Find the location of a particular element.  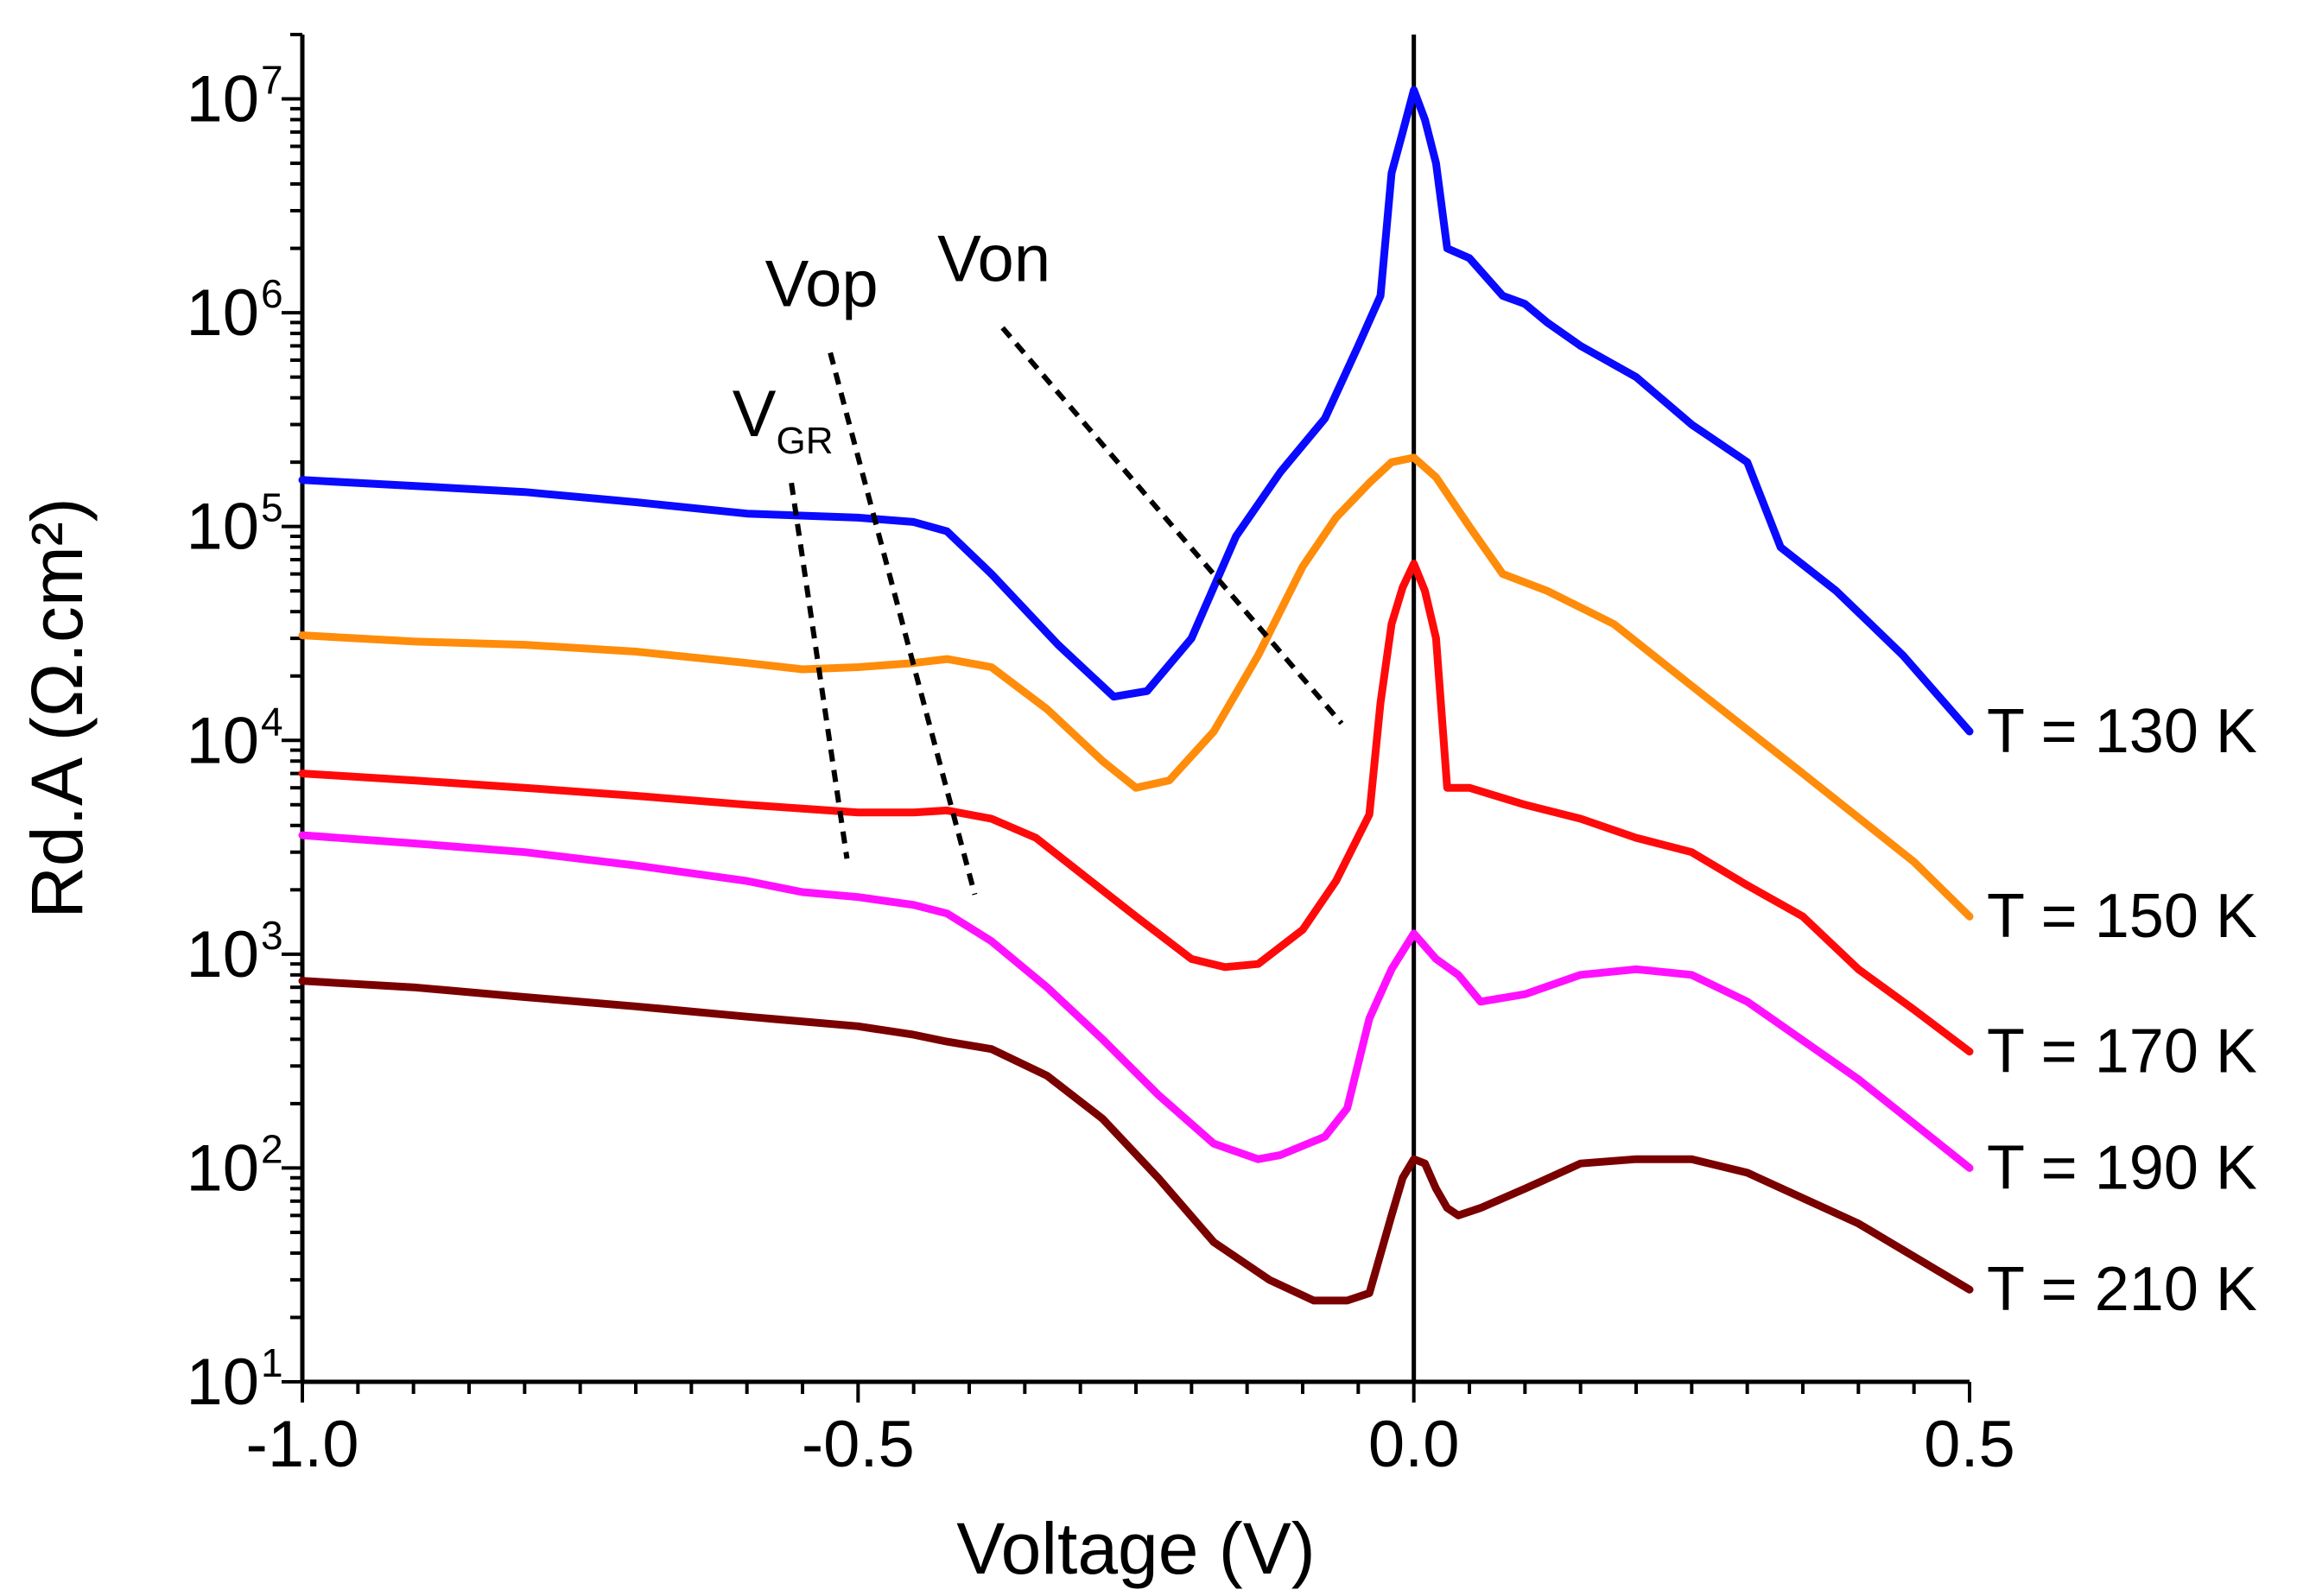

y-tick-label-exp: 6 is located at coordinates (272, 293).